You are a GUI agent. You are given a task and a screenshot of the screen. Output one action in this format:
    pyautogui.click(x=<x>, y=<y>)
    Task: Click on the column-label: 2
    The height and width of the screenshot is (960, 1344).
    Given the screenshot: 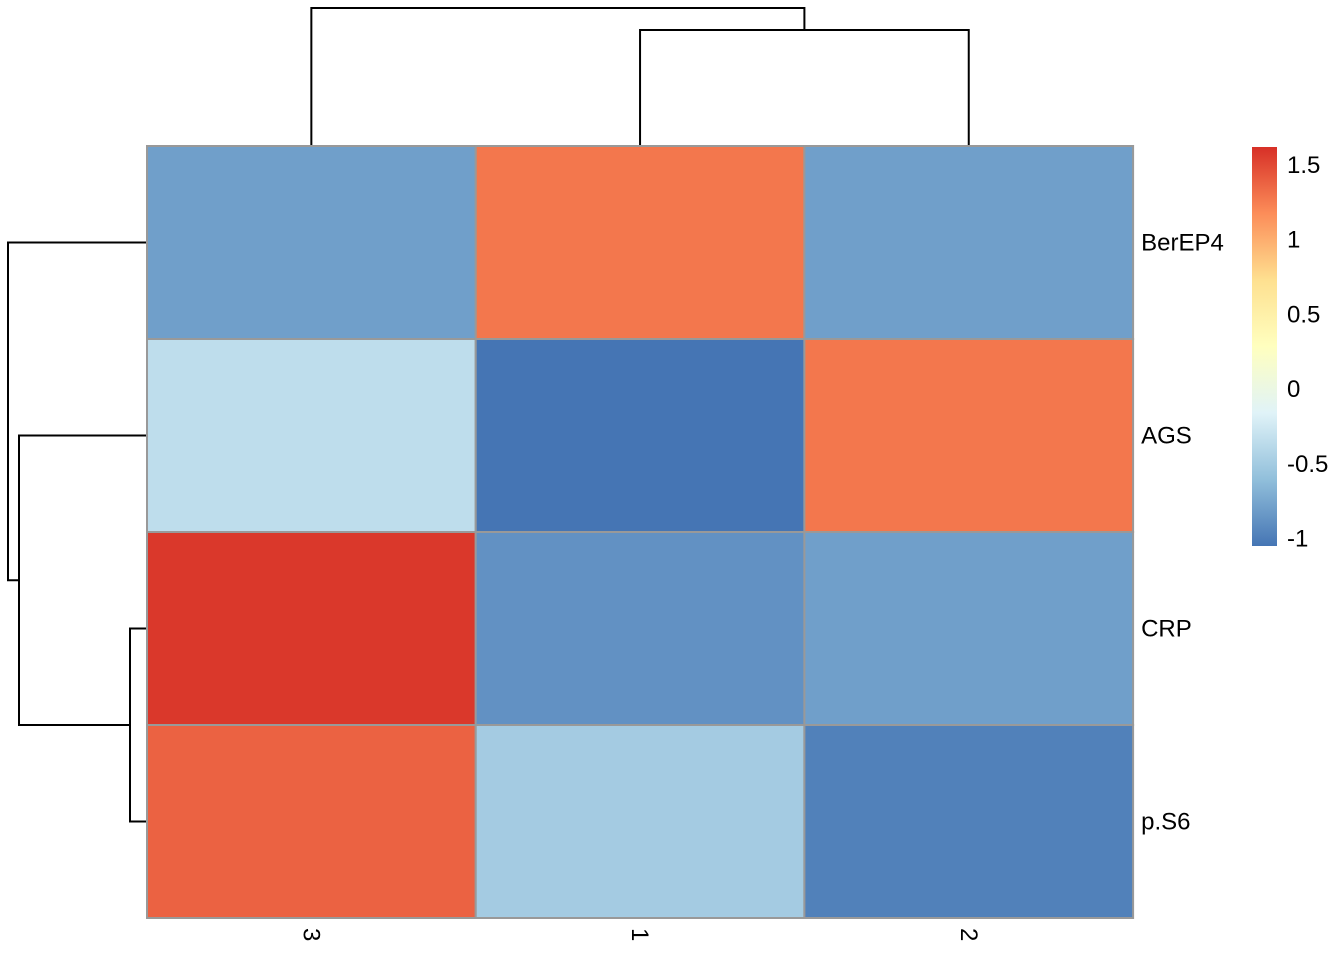 What is the action you would take?
    pyautogui.click(x=968, y=934)
    